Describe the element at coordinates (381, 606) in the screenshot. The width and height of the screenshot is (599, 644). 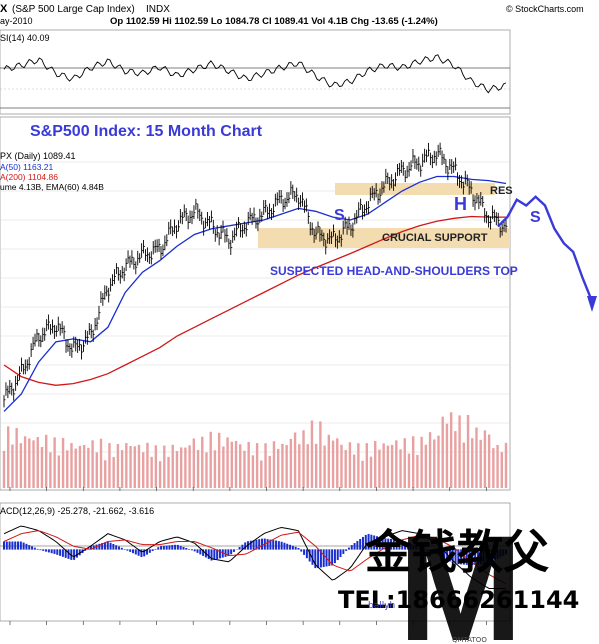
I see `watermark-faint: ballyh` at that location.